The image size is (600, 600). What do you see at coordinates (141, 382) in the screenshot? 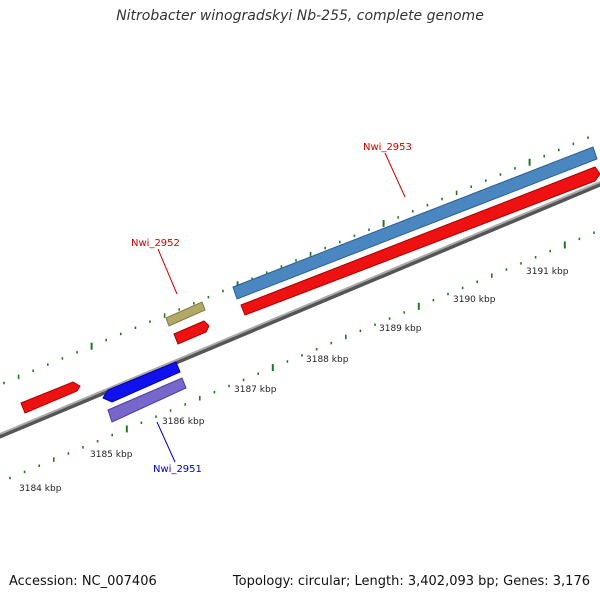
I see `gene-reverse-blue` at bounding box center [141, 382].